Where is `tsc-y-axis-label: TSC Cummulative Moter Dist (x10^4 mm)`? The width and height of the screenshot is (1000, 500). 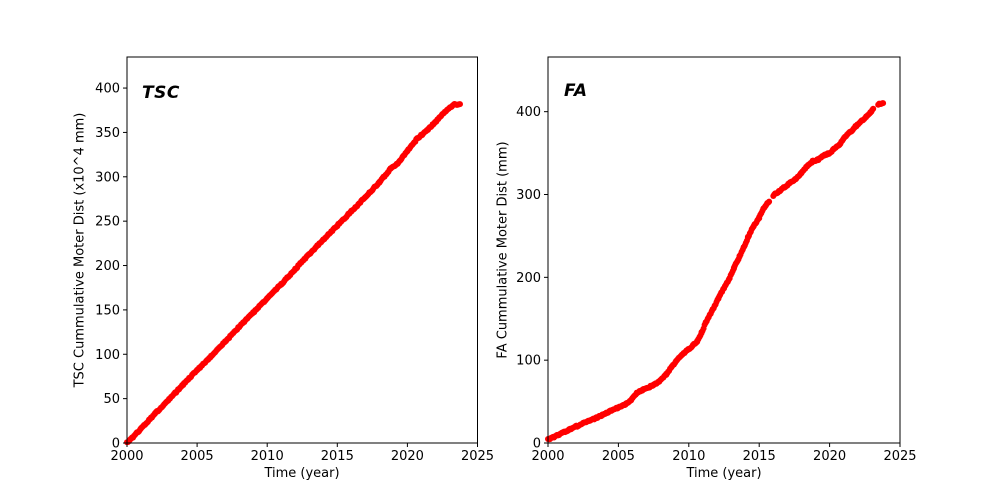
tsc-y-axis-label: TSC Cummulative Moter Dist (x10^4 mm) is located at coordinates (80, 250).